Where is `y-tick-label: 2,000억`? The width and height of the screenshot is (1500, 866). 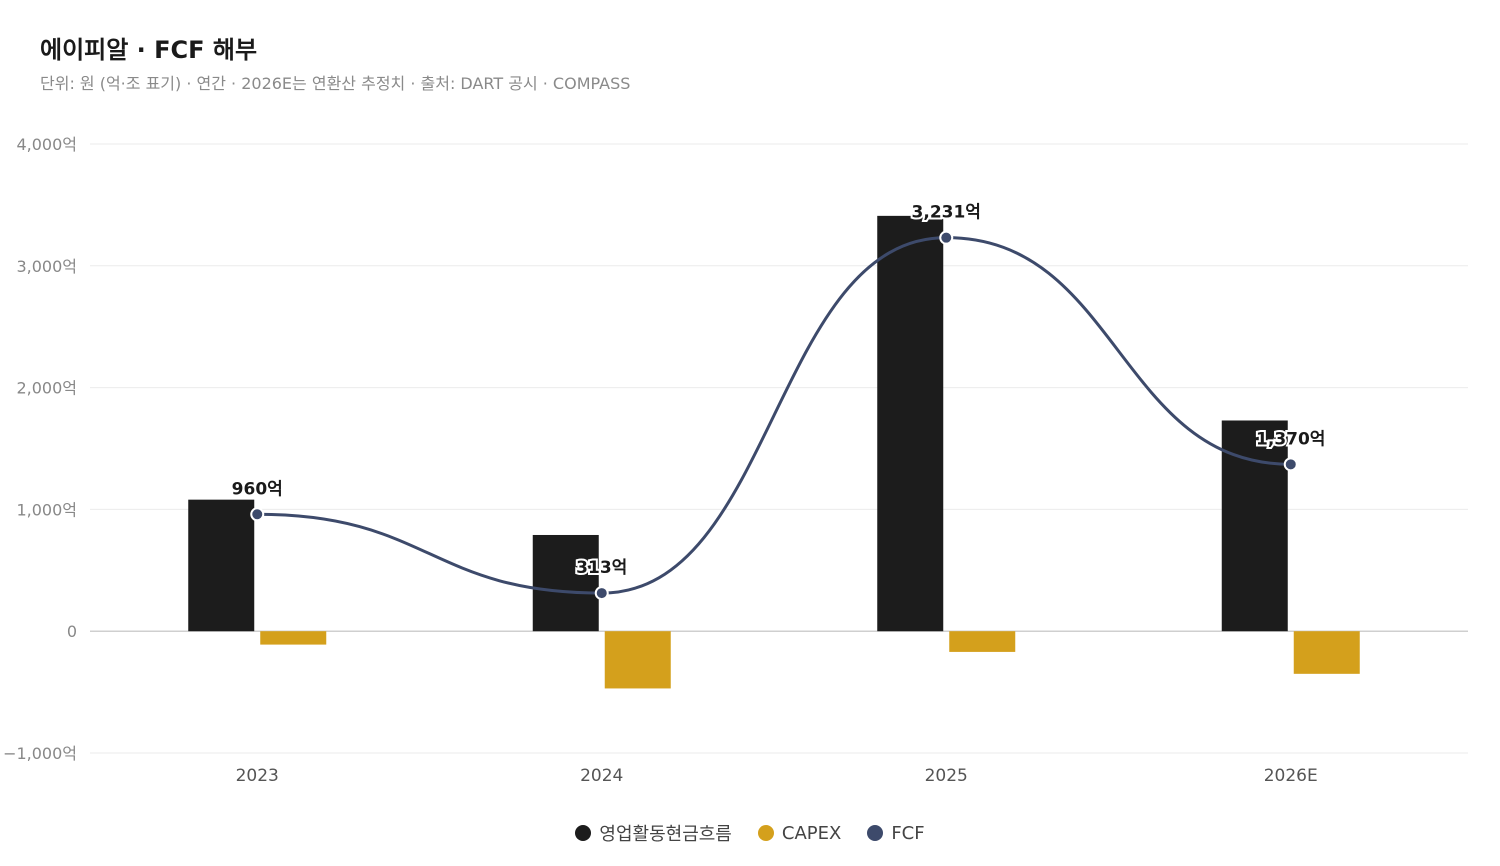 y-tick-label: 2,000억 is located at coordinates (46, 388).